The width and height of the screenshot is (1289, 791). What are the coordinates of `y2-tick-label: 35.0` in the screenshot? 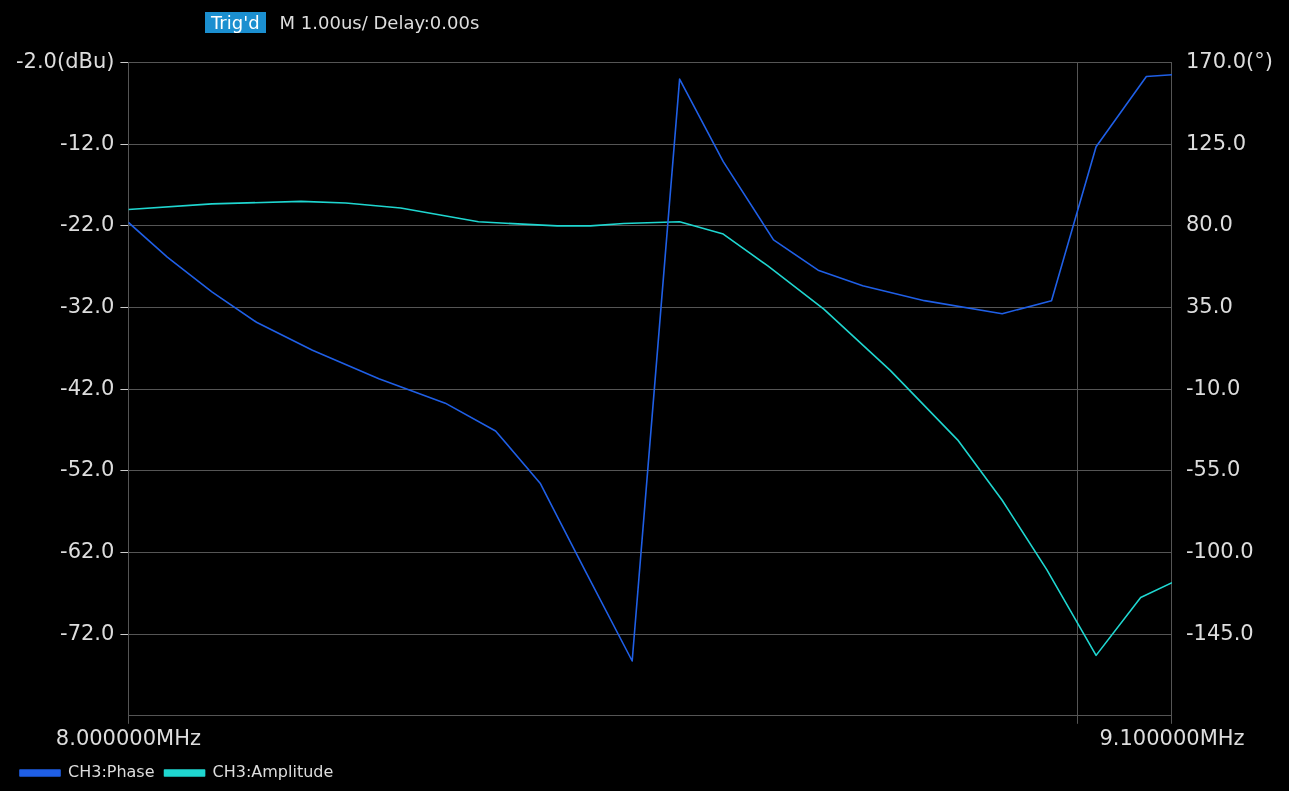 It's located at (1209, 306).